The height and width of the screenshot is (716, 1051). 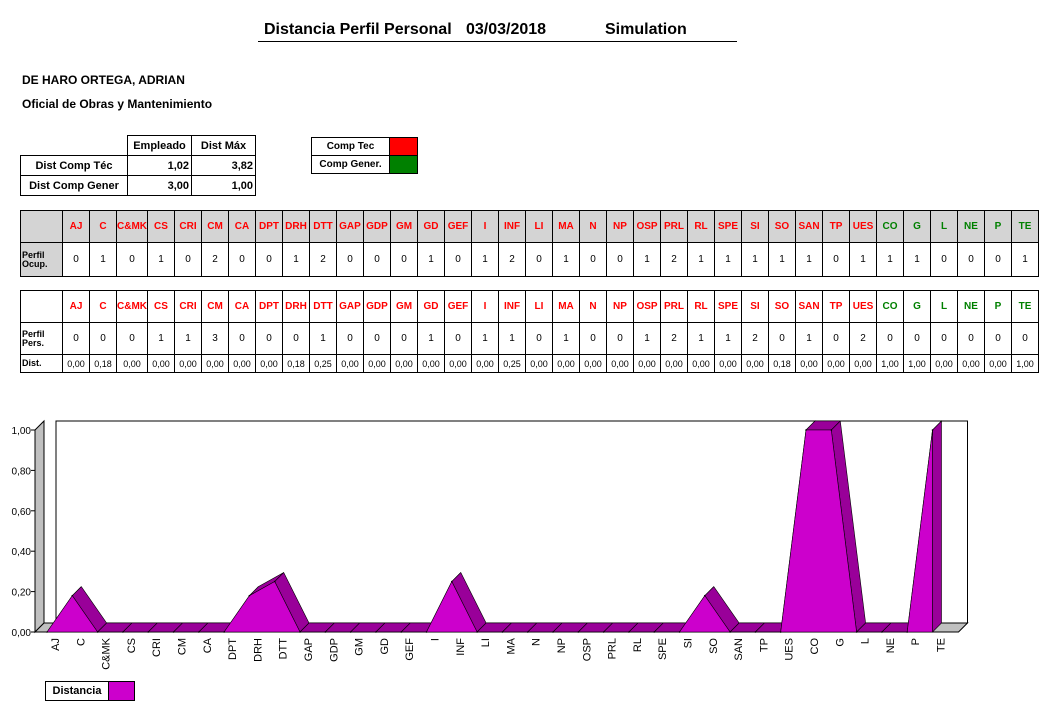 What do you see at coordinates (403, 146) in the screenshot?
I see `legend-swatch-tec` at bounding box center [403, 146].